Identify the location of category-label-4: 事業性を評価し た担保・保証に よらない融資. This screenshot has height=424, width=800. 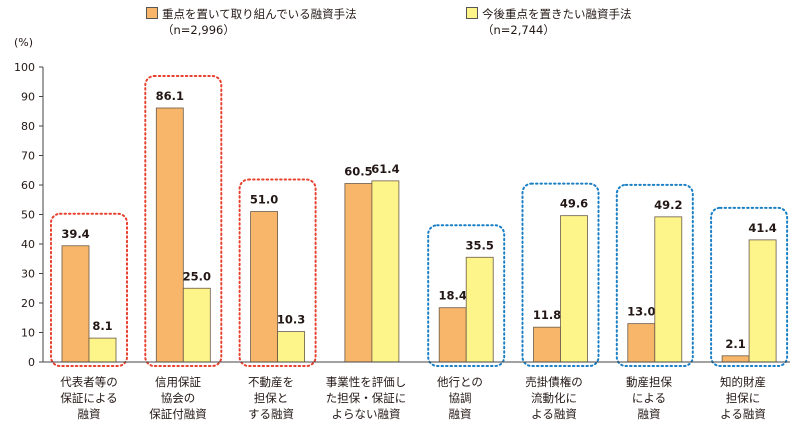
(366, 398).